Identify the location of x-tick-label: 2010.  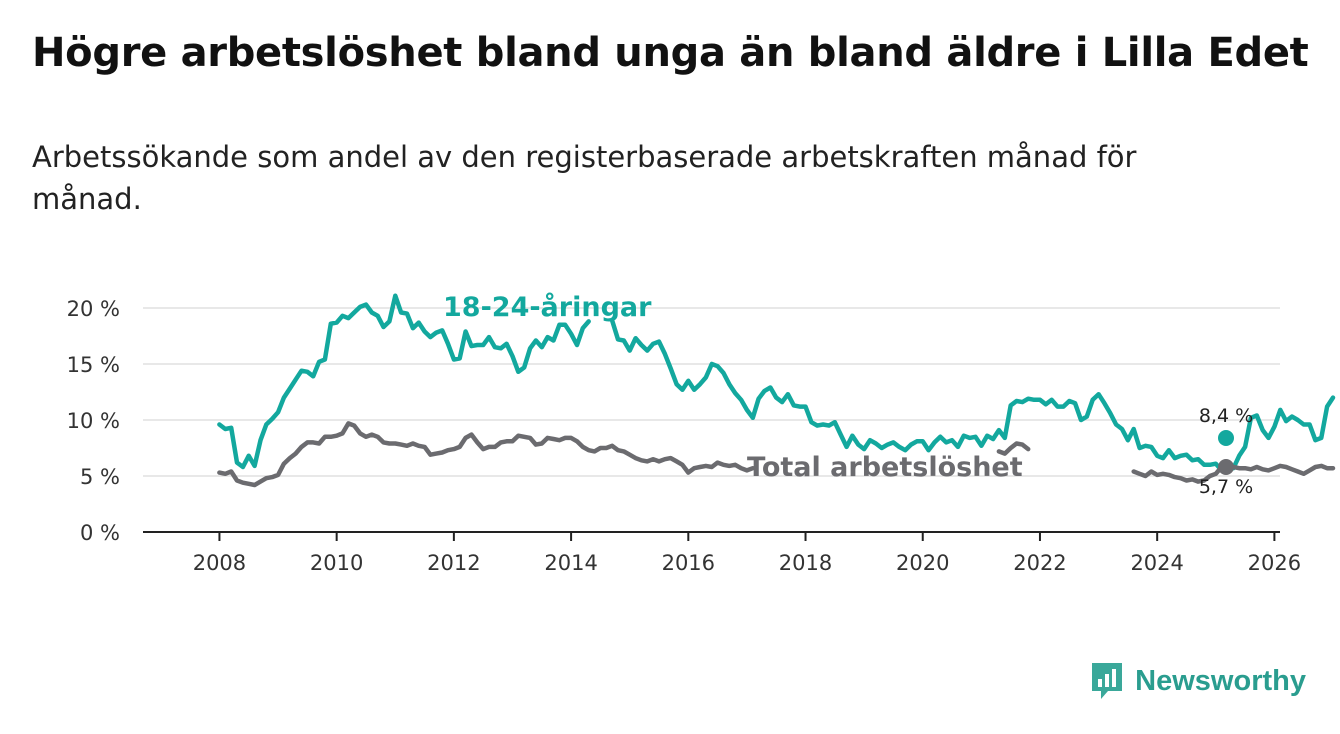
(336, 563).